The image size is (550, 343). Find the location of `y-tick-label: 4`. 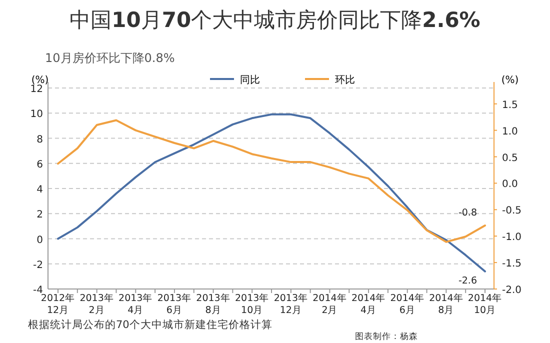

y-tick-label: 4 is located at coordinates (39, 190).